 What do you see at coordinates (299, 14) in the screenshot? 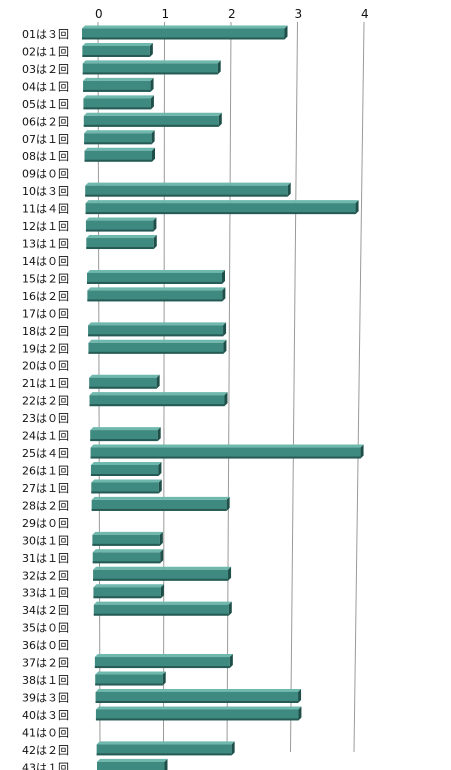
I see `x-tick-label: 3` at bounding box center [299, 14].